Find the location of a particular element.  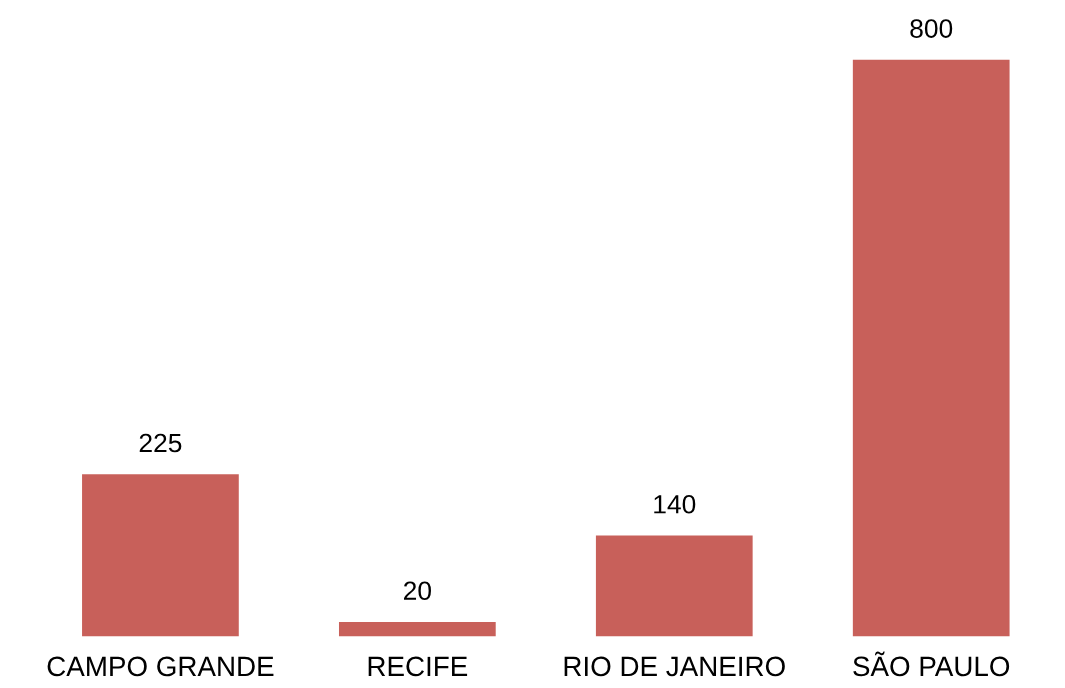

x-tick-label: CAMPO GRANDE is located at coordinates (160, 666).